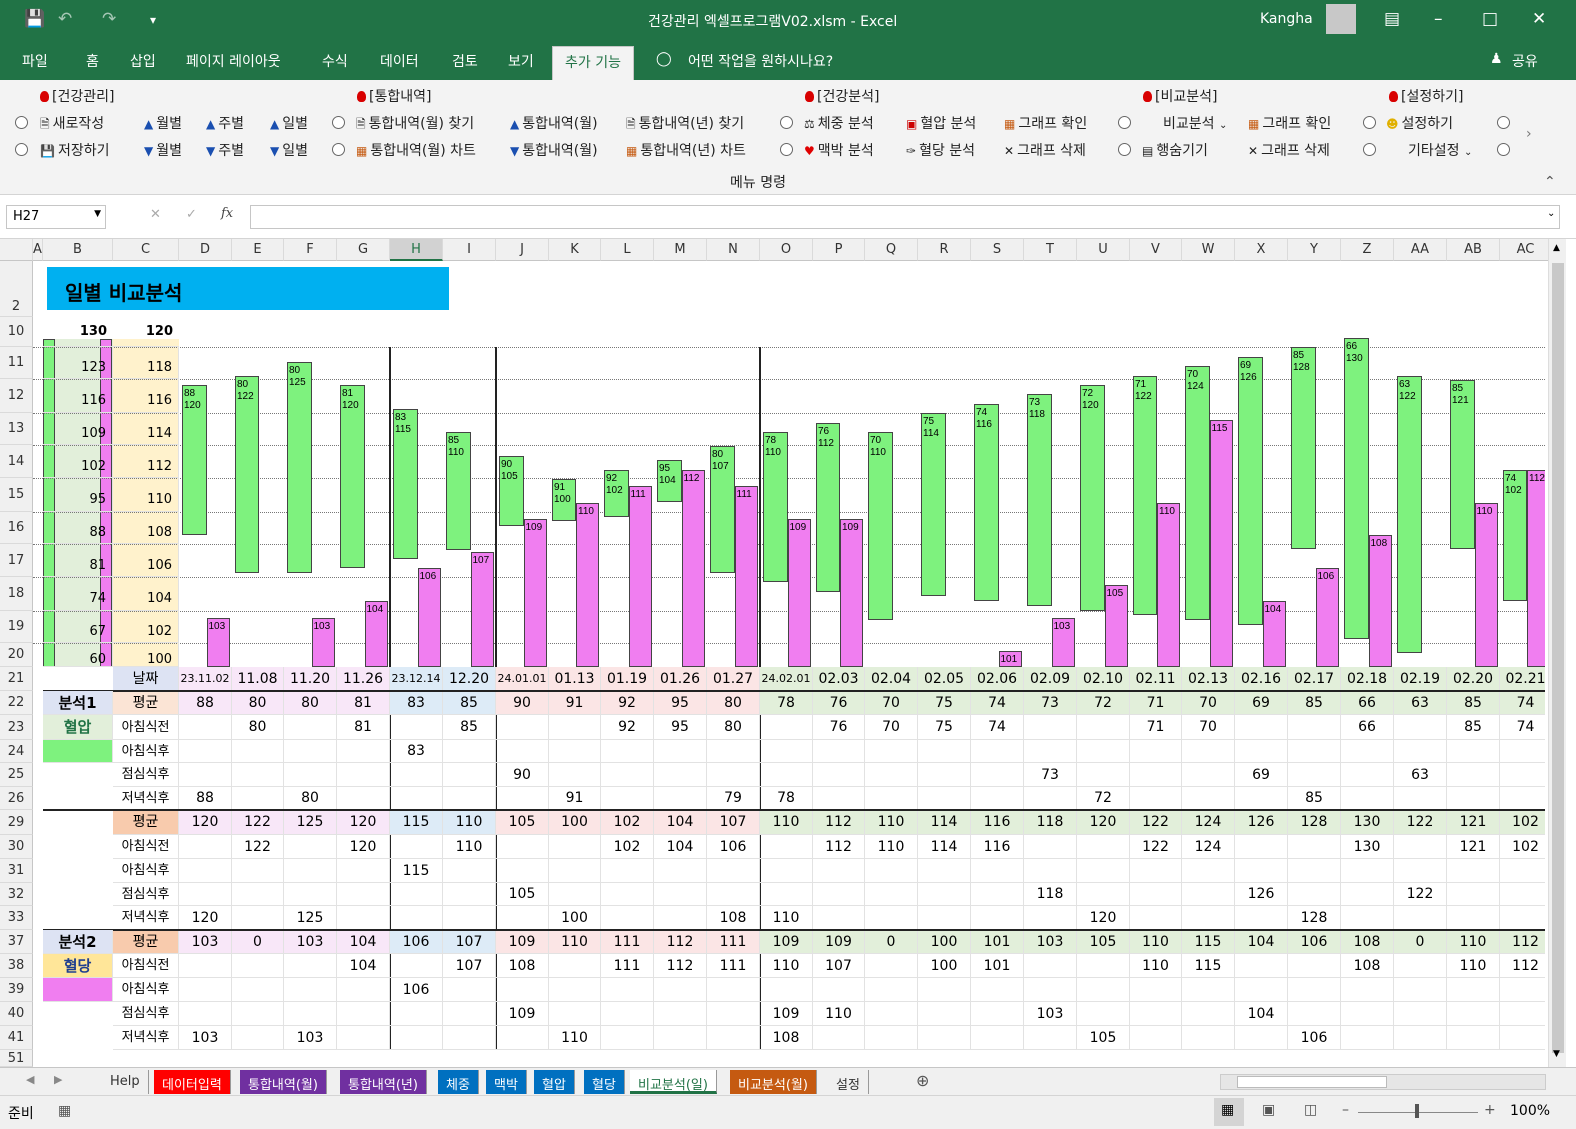  Describe the element at coordinates (680, 703) in the screenshot. I see `avg-cell: 95` at that location.